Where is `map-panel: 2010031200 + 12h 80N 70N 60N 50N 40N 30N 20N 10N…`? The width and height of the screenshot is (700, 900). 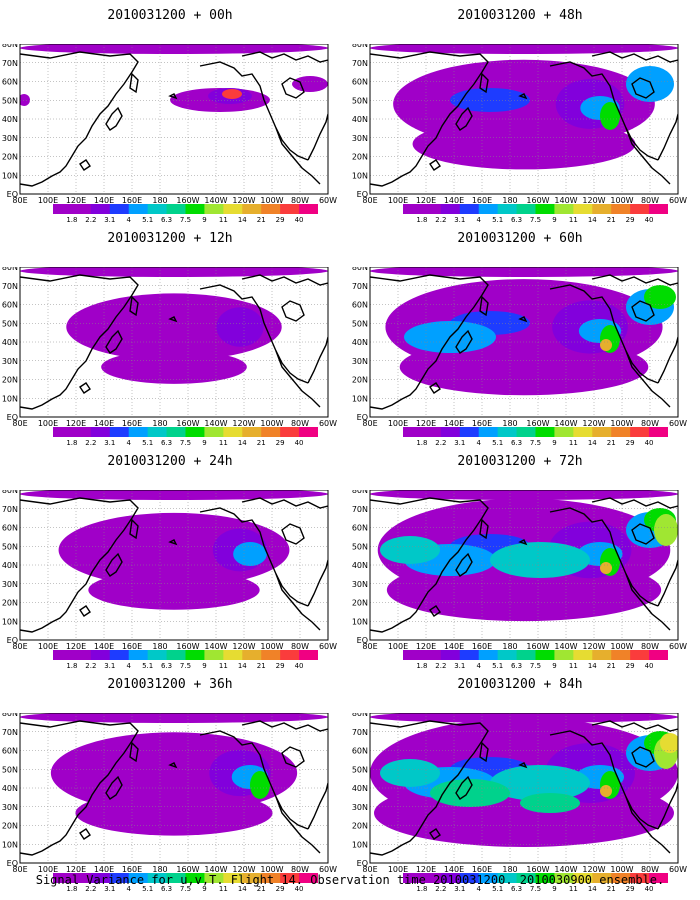 map-panel: 2010031200 + 12h 80N 70N 60N 50N 40N 30N 20N 10N… is located at coordinates (170, 339).